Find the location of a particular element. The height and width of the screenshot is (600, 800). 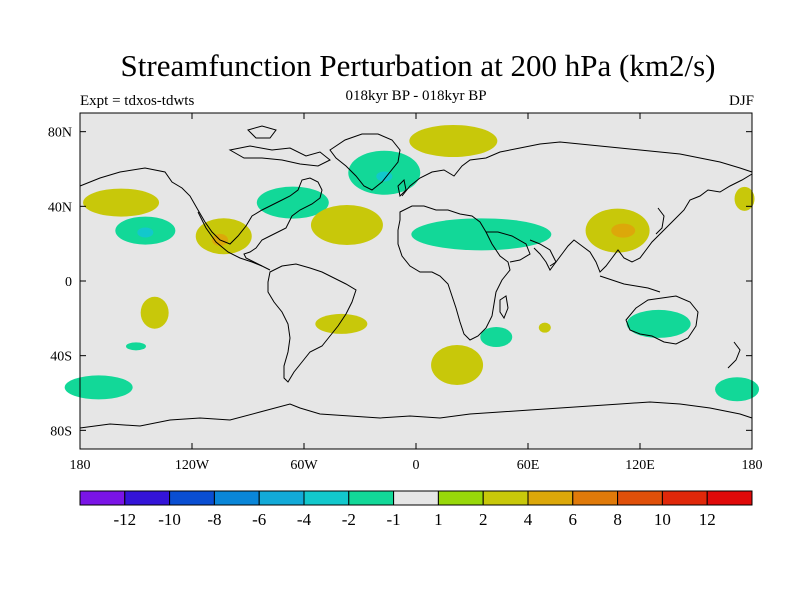

coastline-eurasia is located at coordinates (577, 169).